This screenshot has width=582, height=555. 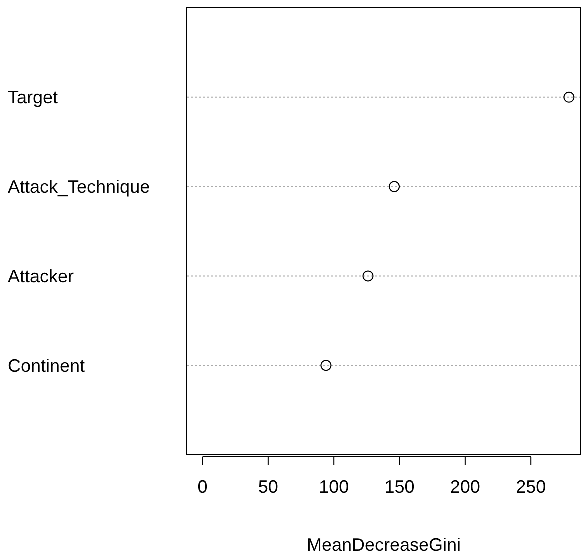 What do you see at coordinates (384, 545) in the screenshot?
I see `x-axis-title: MeanDecreaseGini` at bounding box center [384, 545].